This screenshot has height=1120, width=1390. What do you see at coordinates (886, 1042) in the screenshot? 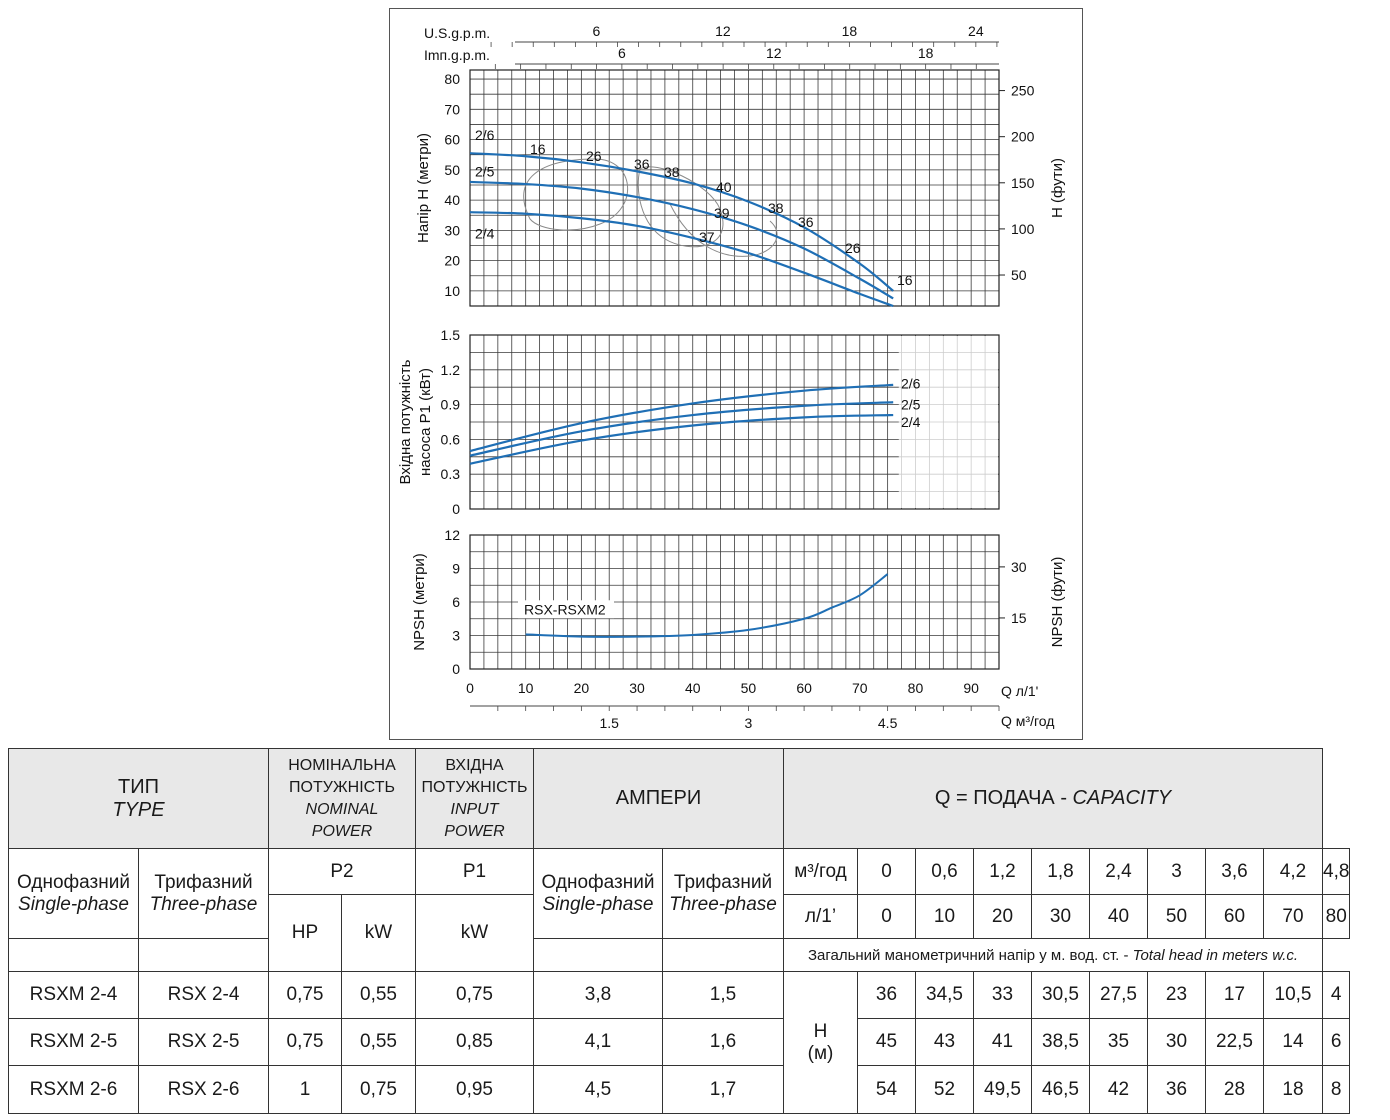
I see `head-cell: 45` at bounding box center [886, 1042].